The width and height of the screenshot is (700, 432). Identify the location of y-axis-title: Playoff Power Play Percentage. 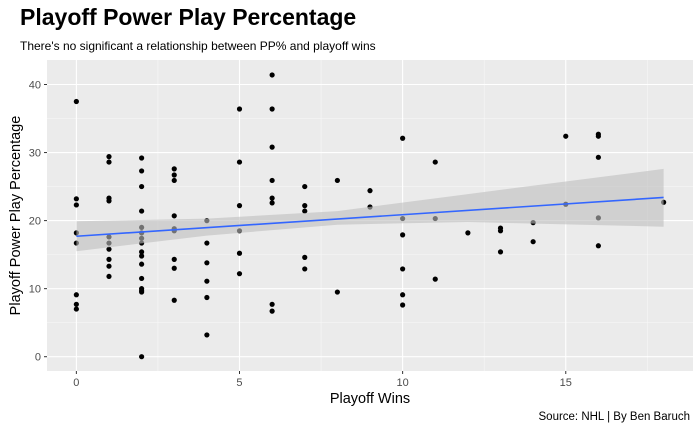
(16, 216).